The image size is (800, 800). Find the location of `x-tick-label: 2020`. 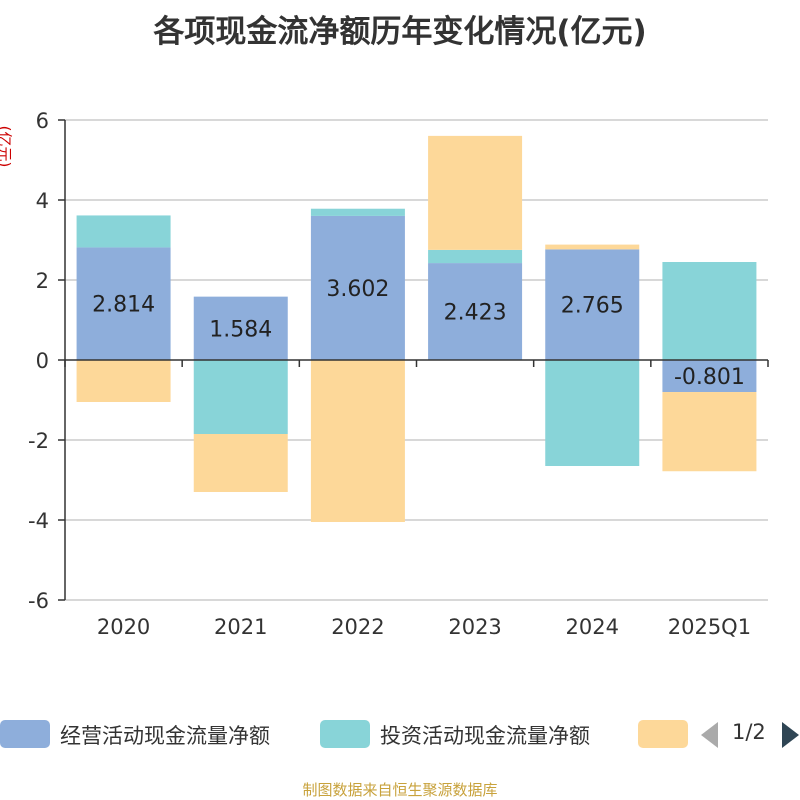

x-tick-label: 2020 is located at coordinates (123, 627).